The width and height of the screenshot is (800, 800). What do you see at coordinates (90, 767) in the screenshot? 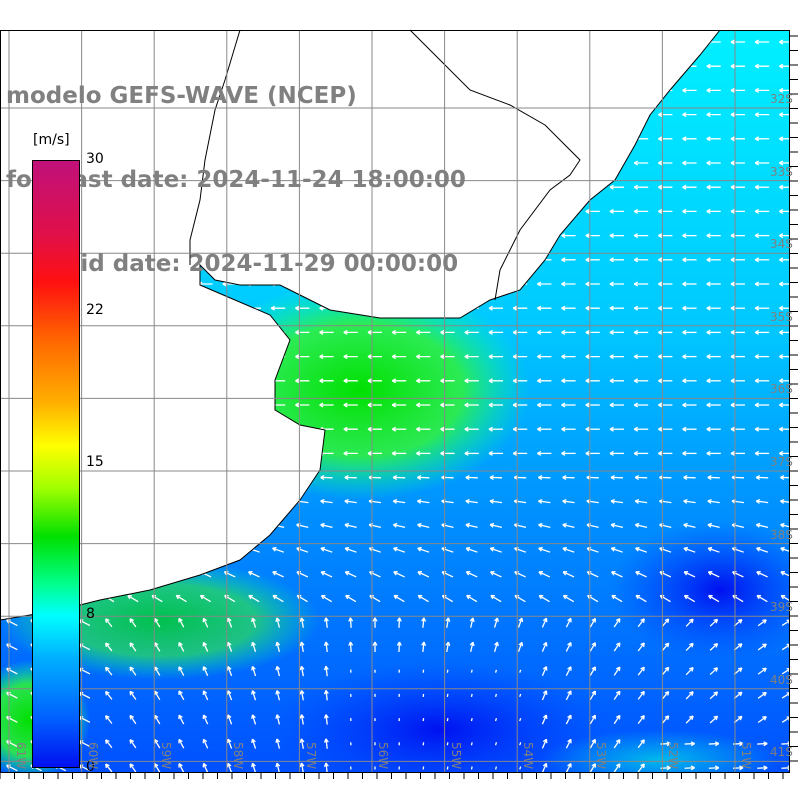
I see `colorbar-label: 0` at bounding box center [90, 767].